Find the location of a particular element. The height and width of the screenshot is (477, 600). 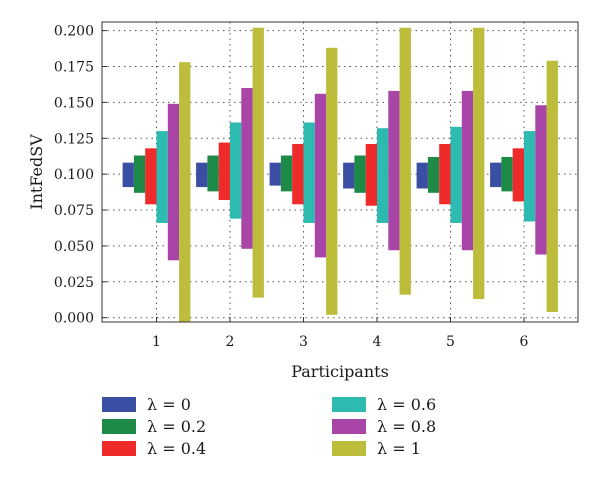

x-tick-label: 5 is located at coordinates (450, 342).